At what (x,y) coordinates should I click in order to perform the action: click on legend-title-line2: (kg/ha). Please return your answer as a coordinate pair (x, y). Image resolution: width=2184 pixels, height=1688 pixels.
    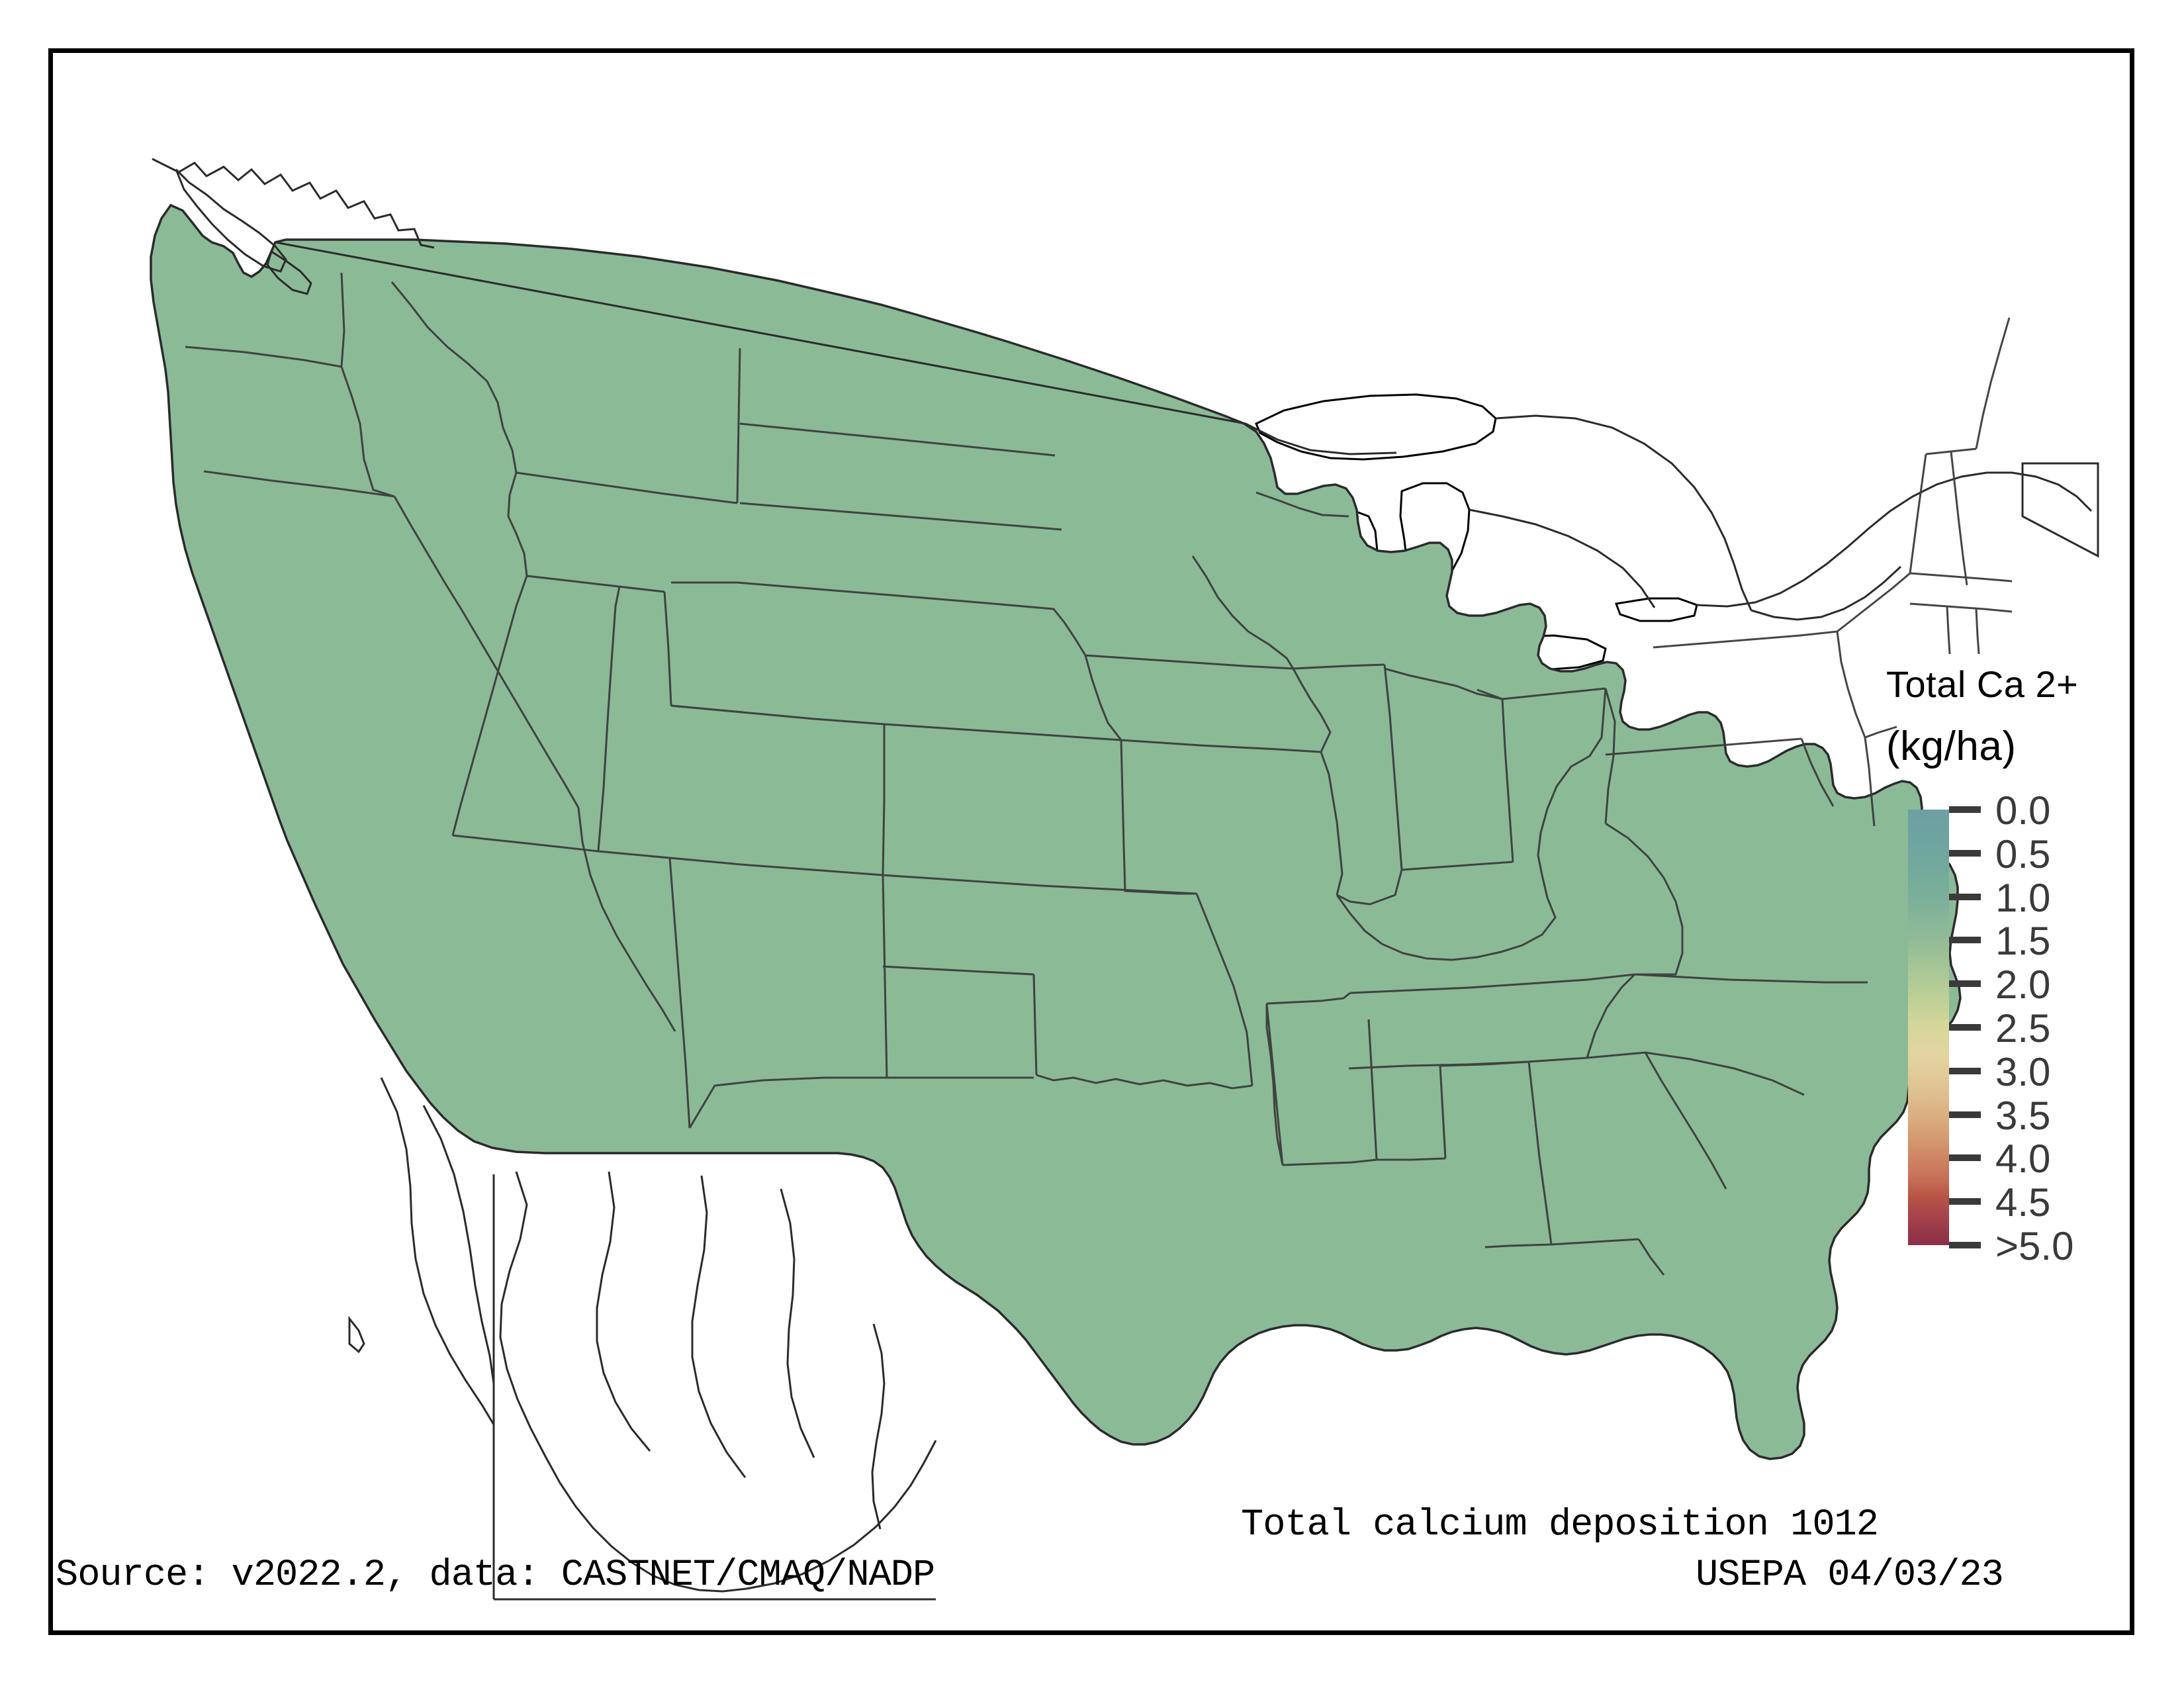
    Looking at the image, I should click on (1951, 746).